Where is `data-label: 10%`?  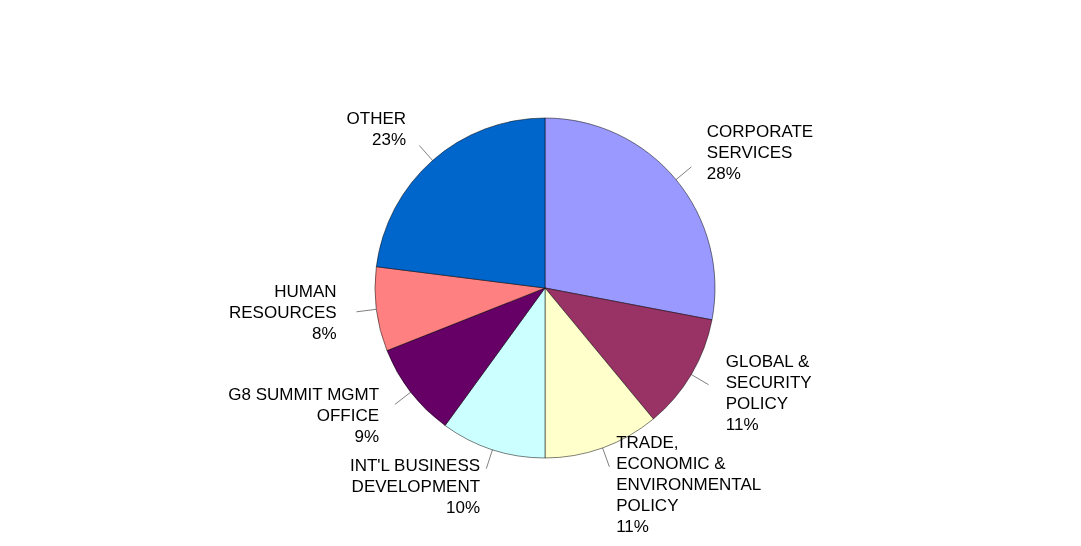
data-label: 10% is located at coordinates (463, 508).